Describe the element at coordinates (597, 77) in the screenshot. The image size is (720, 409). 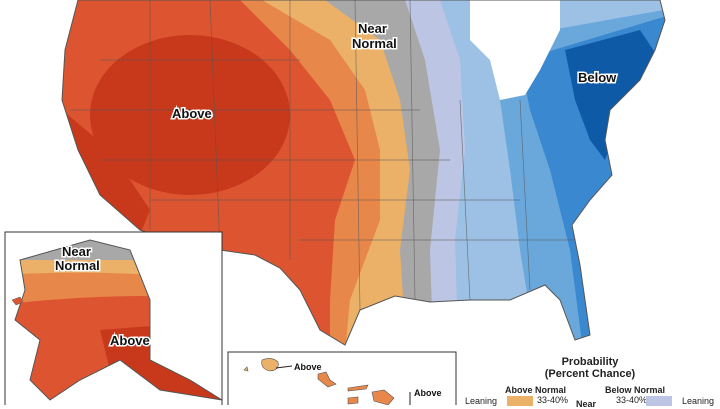
I see `label-below: Below` at that location.